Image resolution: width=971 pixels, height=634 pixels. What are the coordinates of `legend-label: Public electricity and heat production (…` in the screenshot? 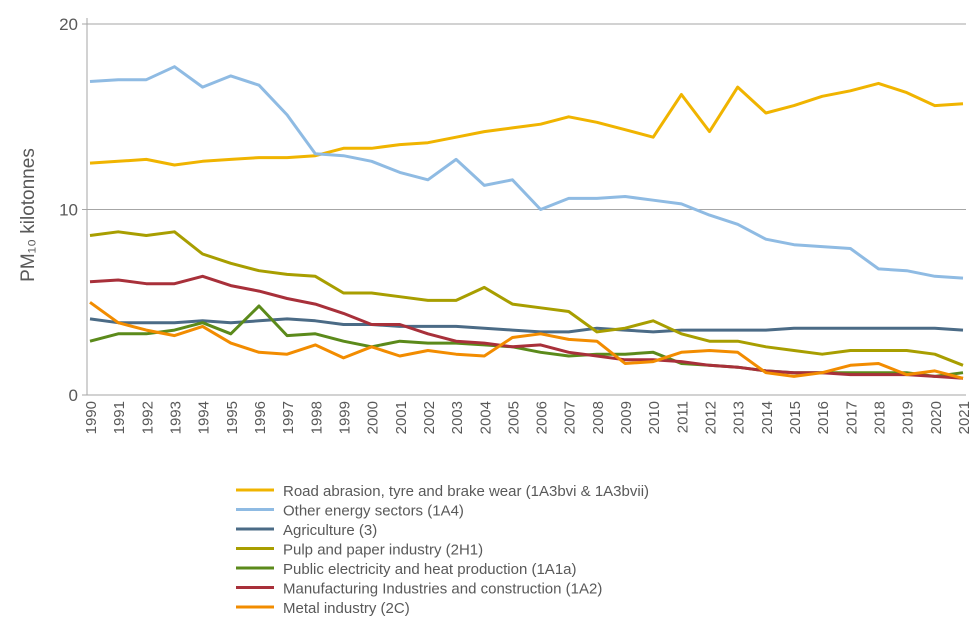 It's located at (430, 569).